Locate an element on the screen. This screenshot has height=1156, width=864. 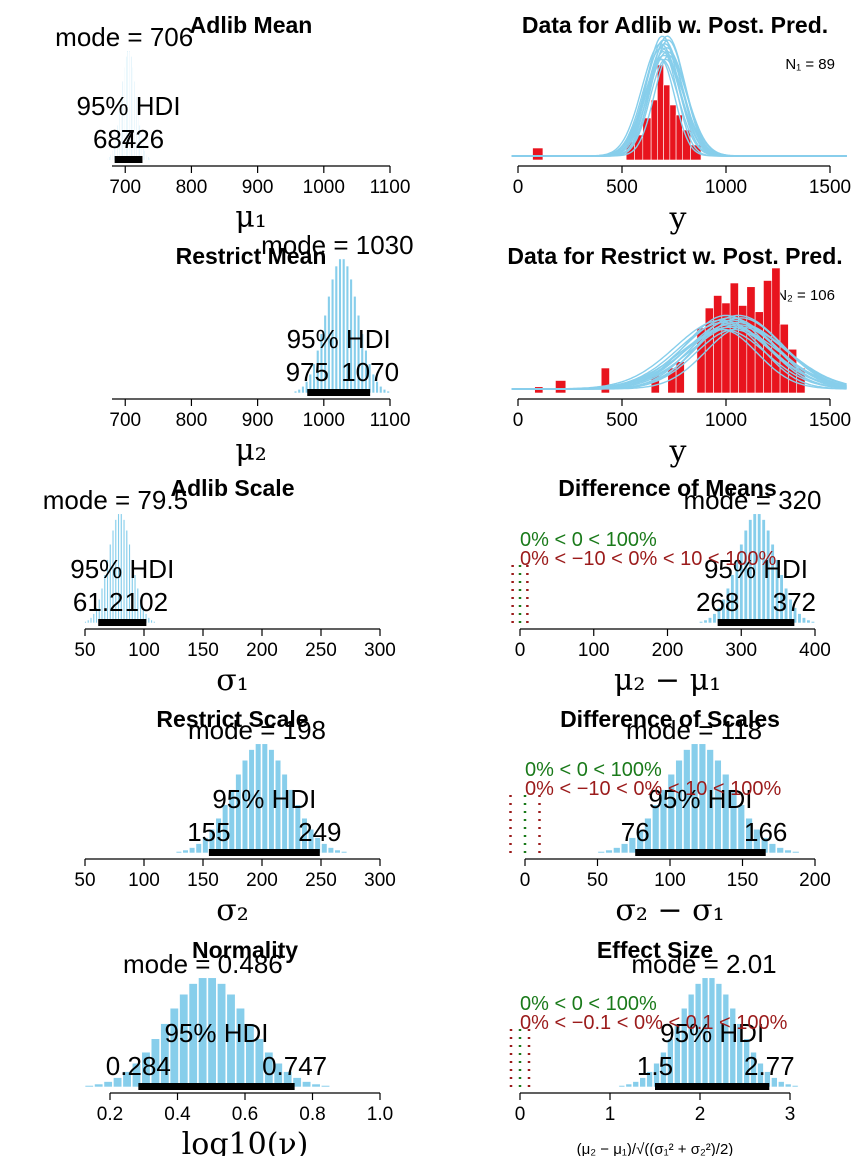
x-tick-label: 50 is located at coordinates (597, 880).